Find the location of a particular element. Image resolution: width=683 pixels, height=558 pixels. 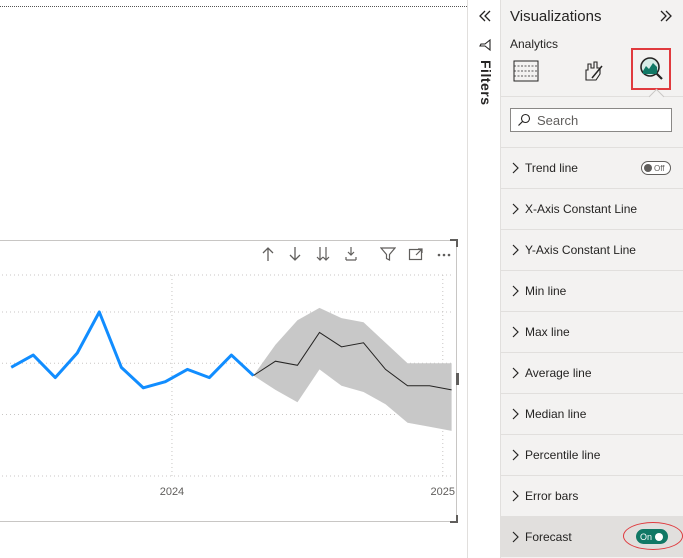

format-visual-tab-icon is located at coordinates (593, 71).